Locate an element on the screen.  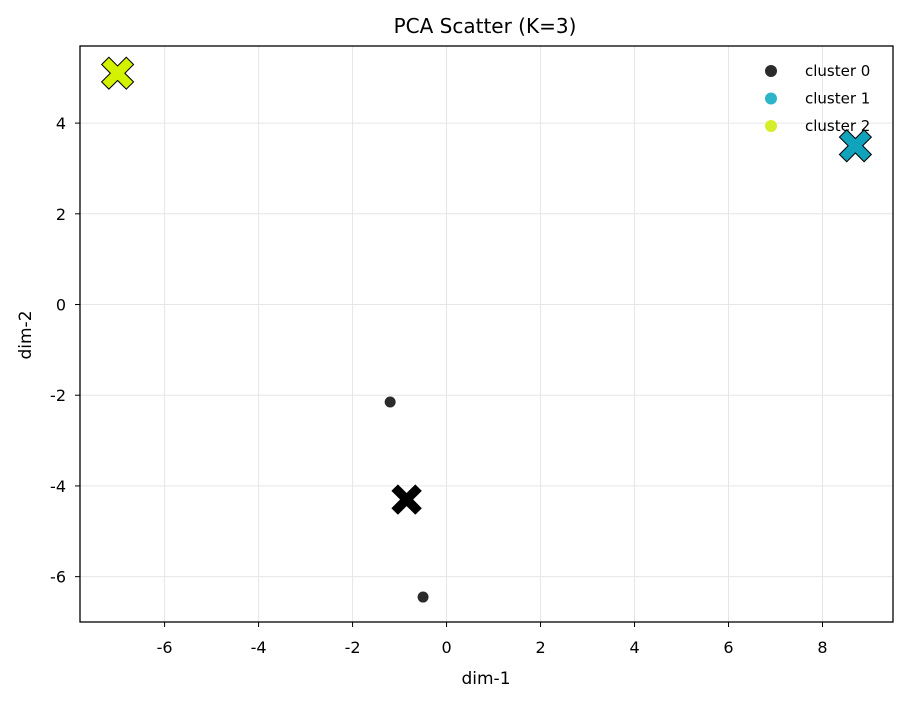
y-tick-label: -6 is located at coordinates (58, 577).